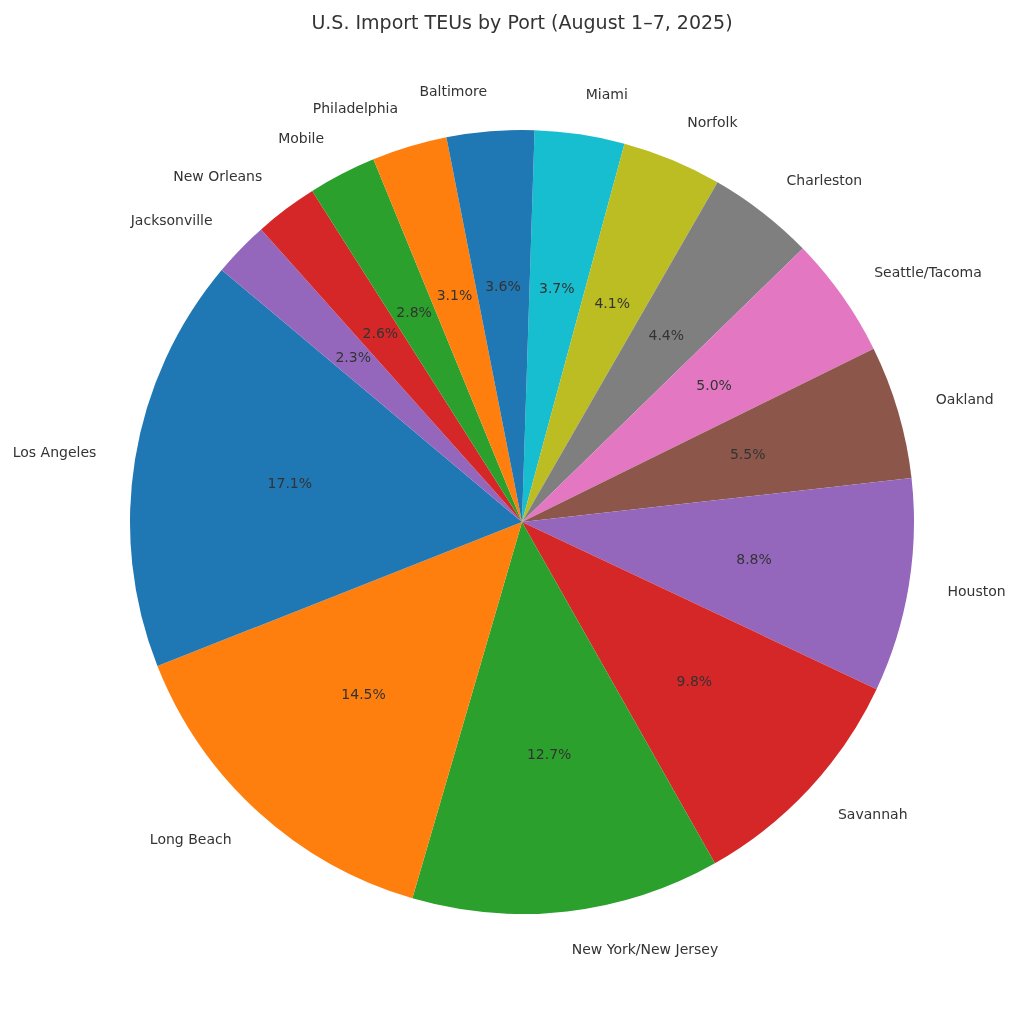 Image resolution: width=1022 pixels, height=1024 pixels. What do you see at coordinates (754, 559) in the screenshot?
I see `data-label: 8.8%` at bounding box center [754, 559].